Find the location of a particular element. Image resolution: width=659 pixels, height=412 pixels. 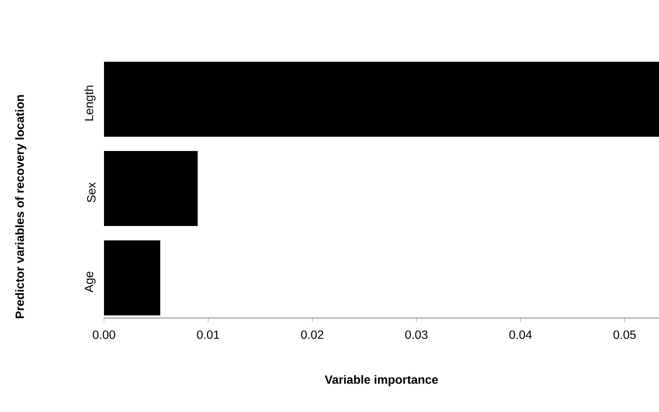

y-axis-title: Predictor variables of recovery location is located at coordinates (20, 206).